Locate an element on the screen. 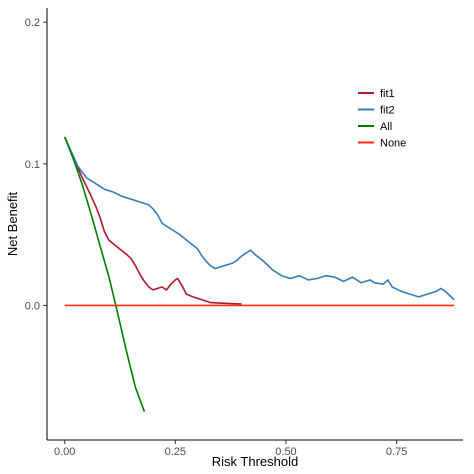 The height and width of the screenshot is (474, 474). series-line-fit1 is located at coordinates (152, 220).